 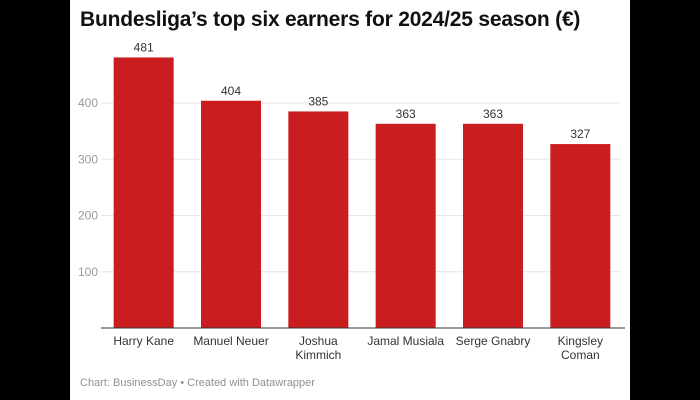 What do you see at coordinates (580, 341) in the screenshot?
I see `x-tick-label-line: Kingsley` at bounding box center [580, 341].